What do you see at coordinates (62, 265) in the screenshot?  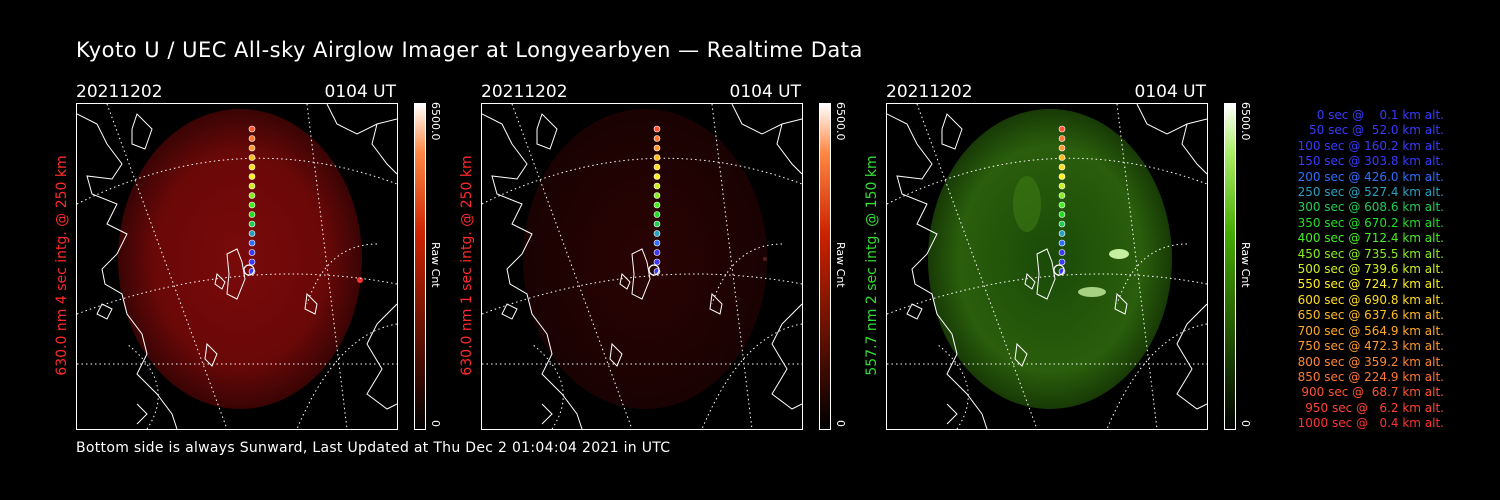 I see `panel-wavelength-label: 630.0 nm 4 sec intg. @ 250 km` at bounding box center [62, 265].